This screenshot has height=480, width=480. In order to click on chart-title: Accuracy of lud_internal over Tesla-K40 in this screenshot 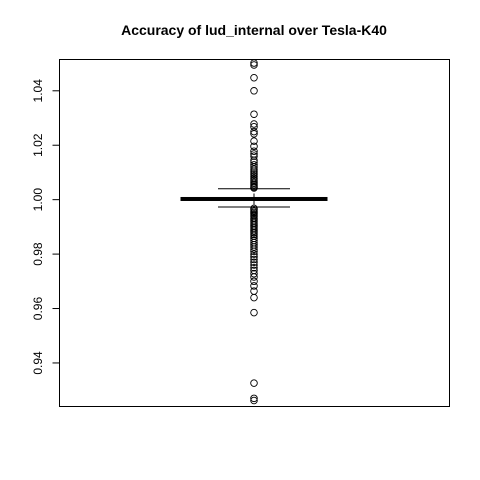, I will do `click(254, 30)`.